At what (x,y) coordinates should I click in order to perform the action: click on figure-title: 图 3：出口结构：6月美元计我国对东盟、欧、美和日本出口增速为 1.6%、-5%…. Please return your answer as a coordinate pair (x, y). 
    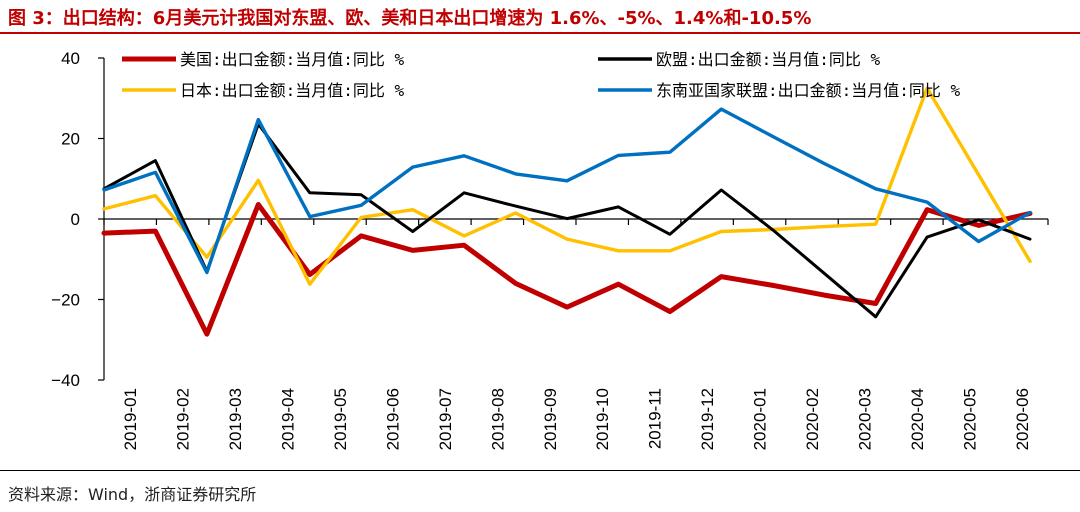
    Looking at the image, I should click on (540, 17).